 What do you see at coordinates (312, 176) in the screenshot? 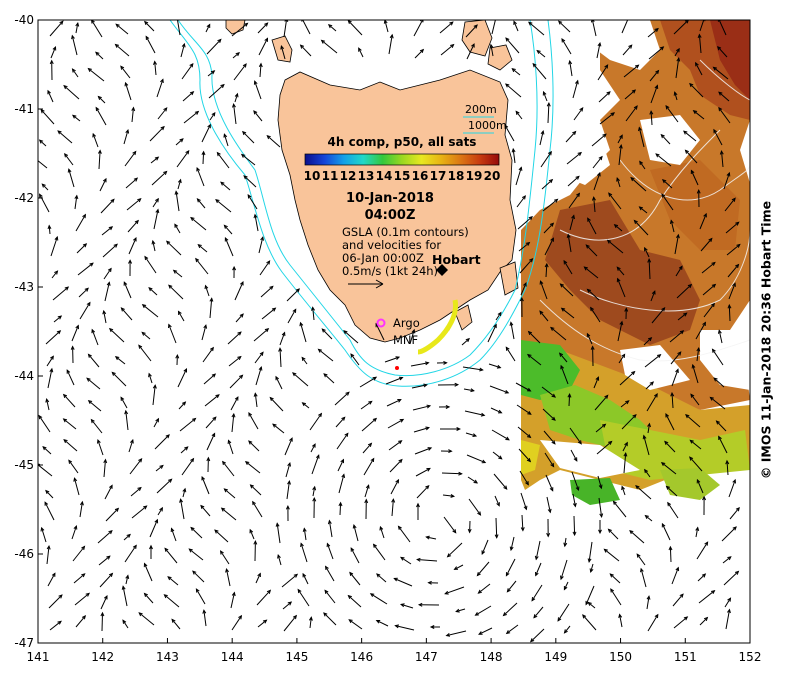
I see `colorbar-tick-label: 10` at bounding box center [312, 176].